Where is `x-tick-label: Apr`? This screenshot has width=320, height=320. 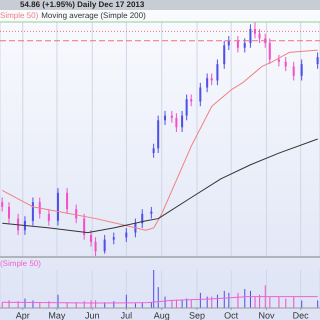 x-tick-label: Apr is located at coordinates (23, 315).